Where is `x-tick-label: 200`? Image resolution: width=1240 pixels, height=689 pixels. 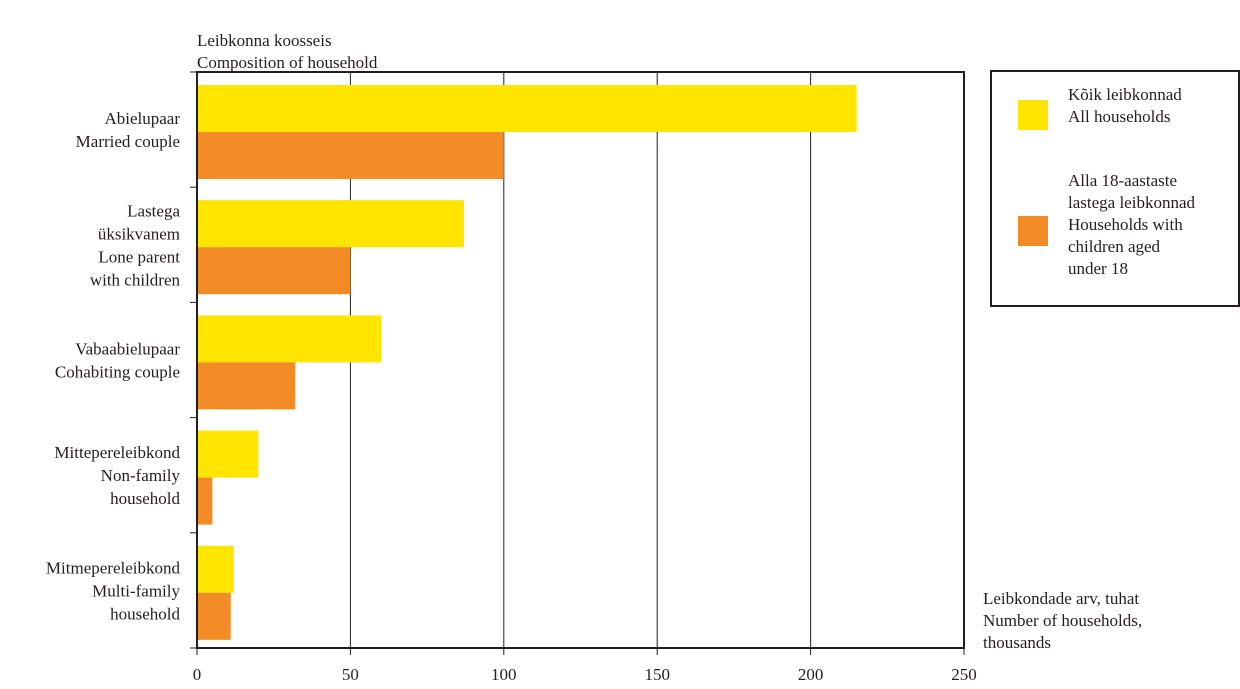 x-tick-label: 200 is located at coordinates (811, 674).